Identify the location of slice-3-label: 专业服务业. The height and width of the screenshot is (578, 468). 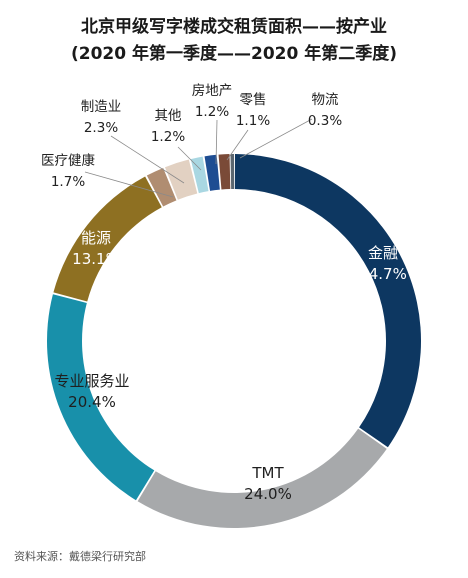
(91, 381).